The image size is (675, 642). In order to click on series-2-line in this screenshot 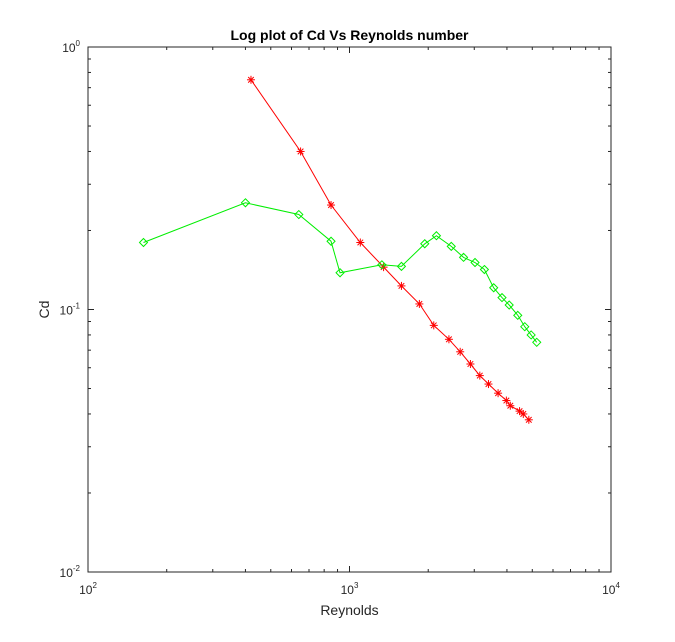, I will do `click(340, 272)`.